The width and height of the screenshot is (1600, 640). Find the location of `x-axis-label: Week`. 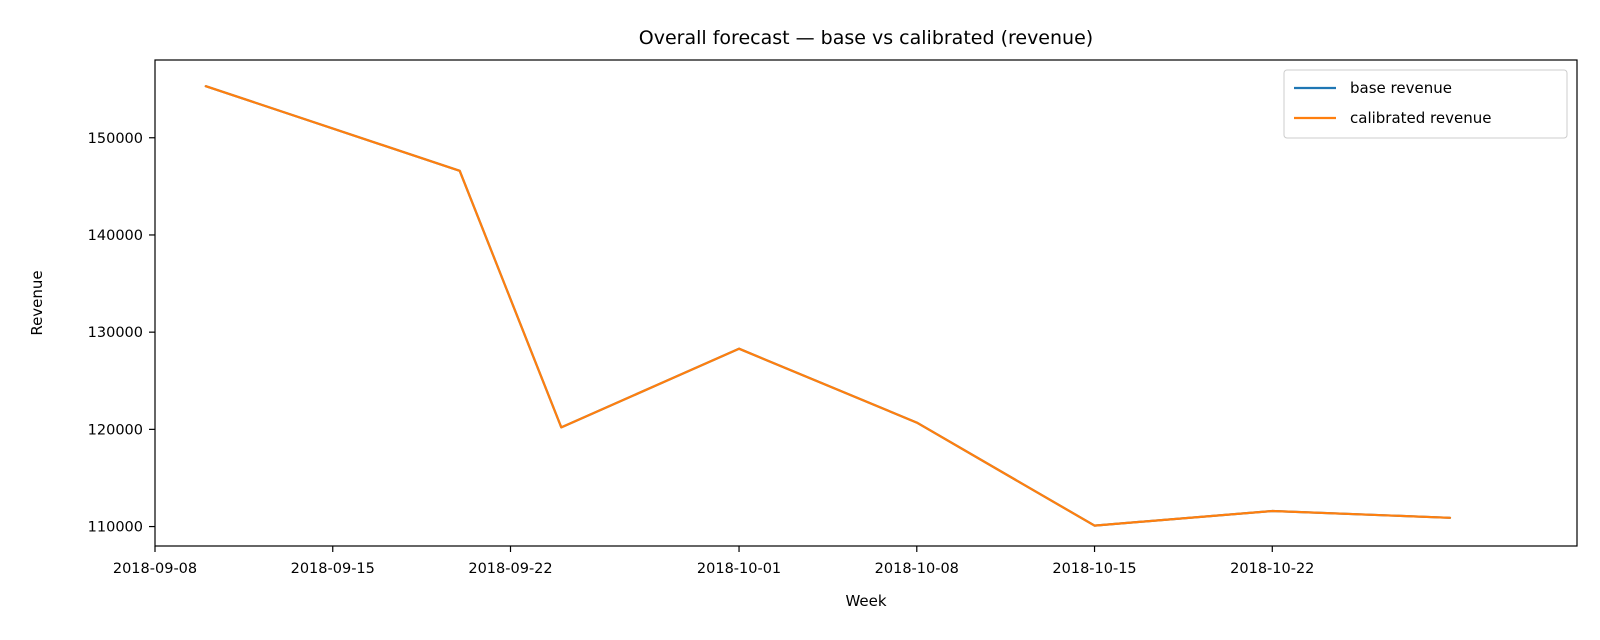

x-axis-label: Week is located at coordinates (865, 601).